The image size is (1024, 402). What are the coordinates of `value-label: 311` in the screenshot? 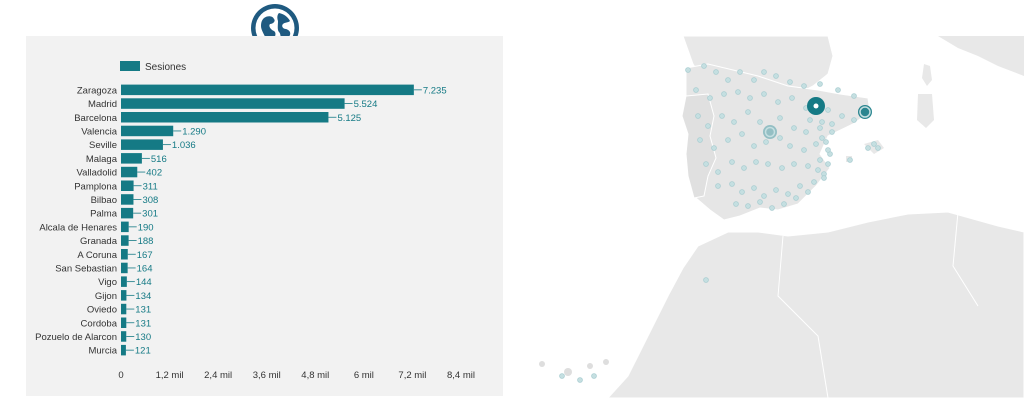 It's located at (150, 186).